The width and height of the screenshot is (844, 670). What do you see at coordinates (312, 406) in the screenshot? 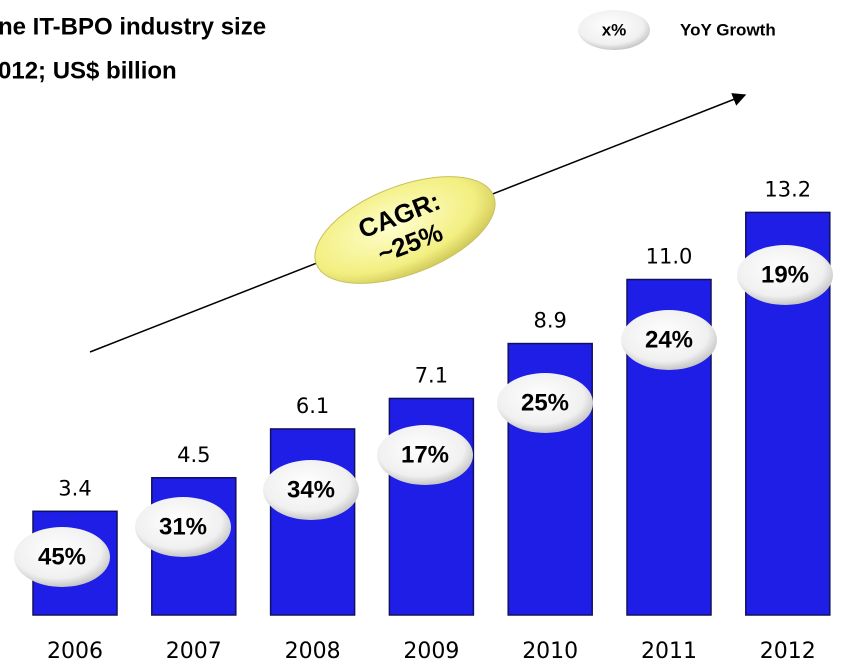
I see `value-label: 6.1` at bounding box center [312, 406].